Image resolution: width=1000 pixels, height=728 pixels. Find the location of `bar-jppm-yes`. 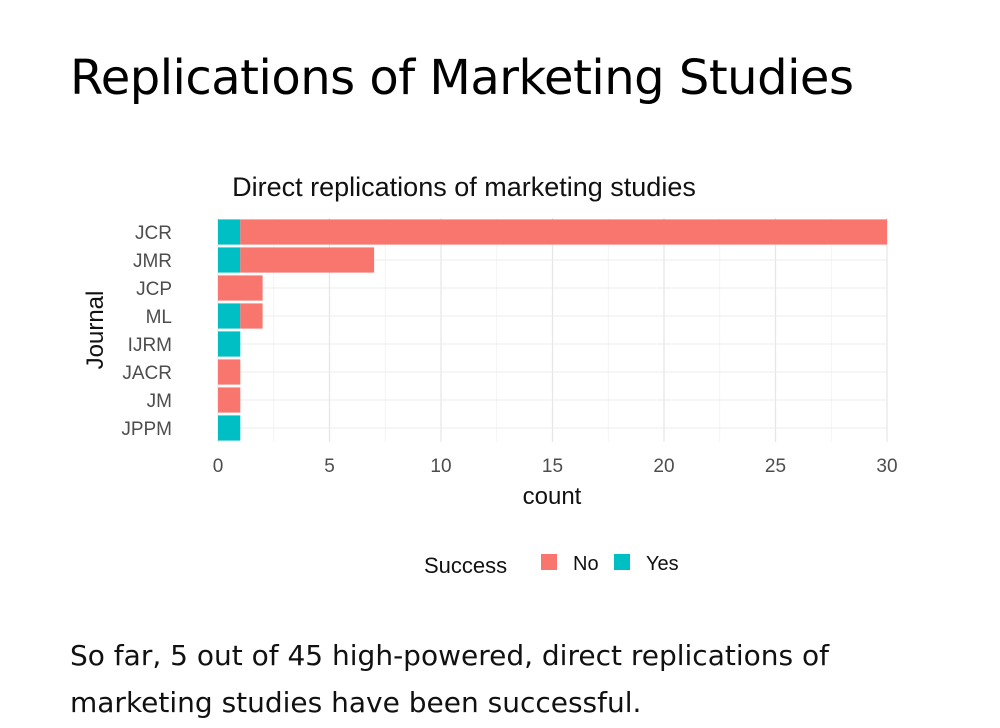

bar-jppm-yes is located at coordinates (229, 428).